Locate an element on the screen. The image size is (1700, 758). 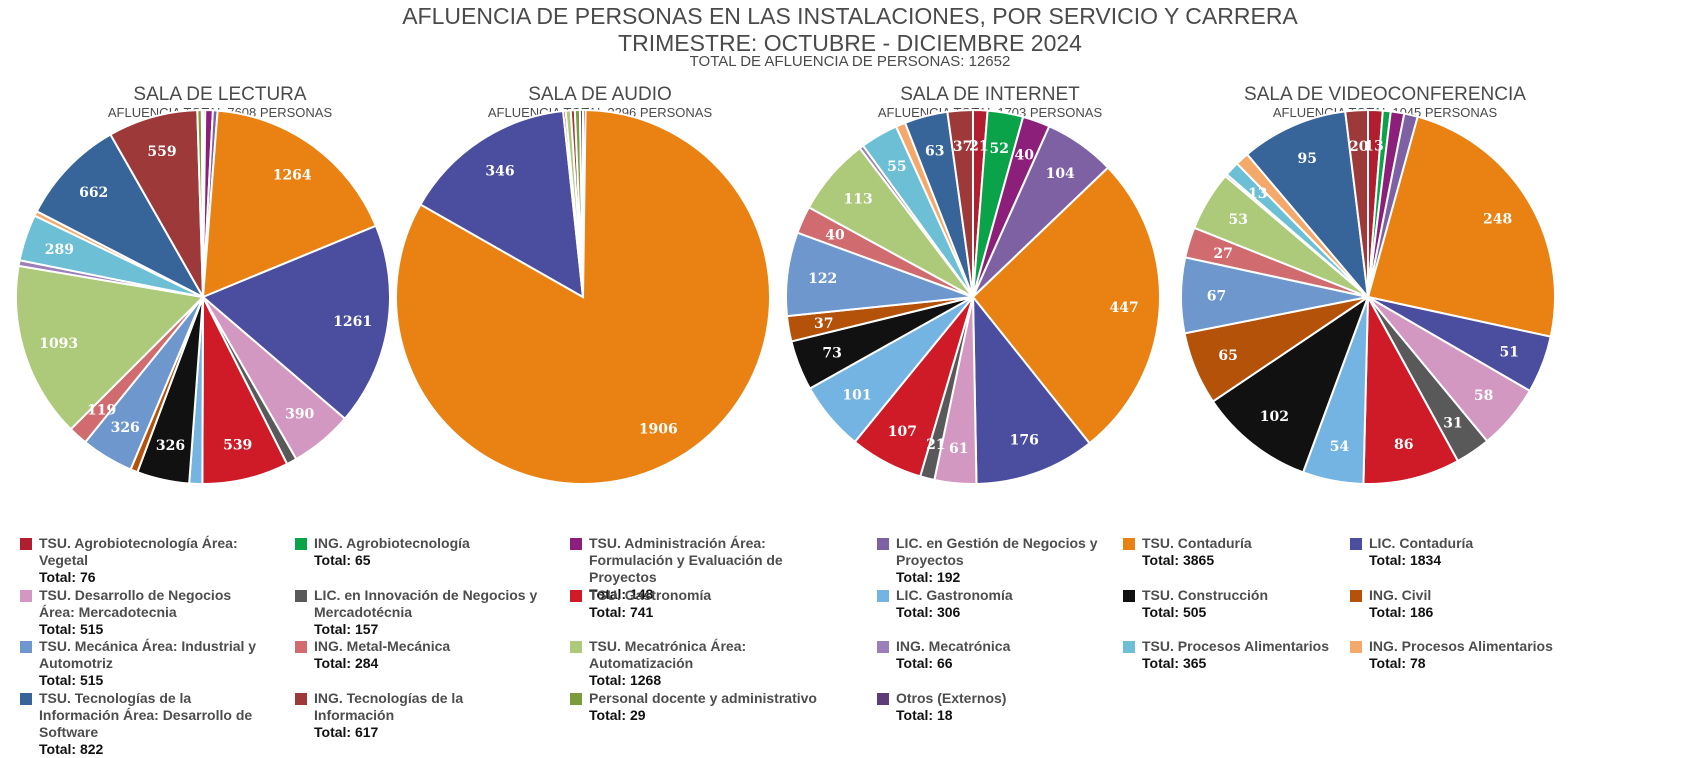
legend-total: Total: 157 is located at coordinates (346, 629).